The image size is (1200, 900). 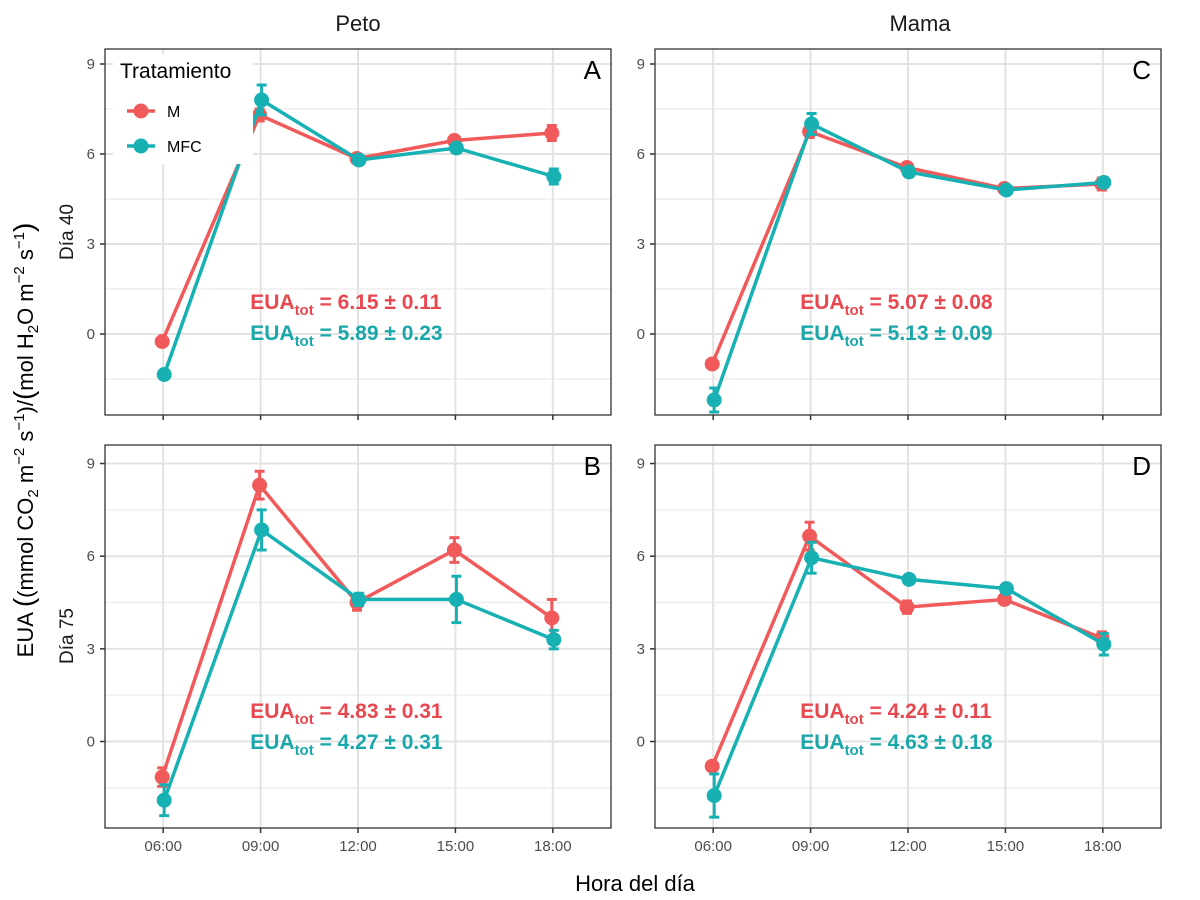 What do you see at coordinates (153, 112) in the screenshot?
I see `legend-item-m: M` at bounding box center [153, 112].